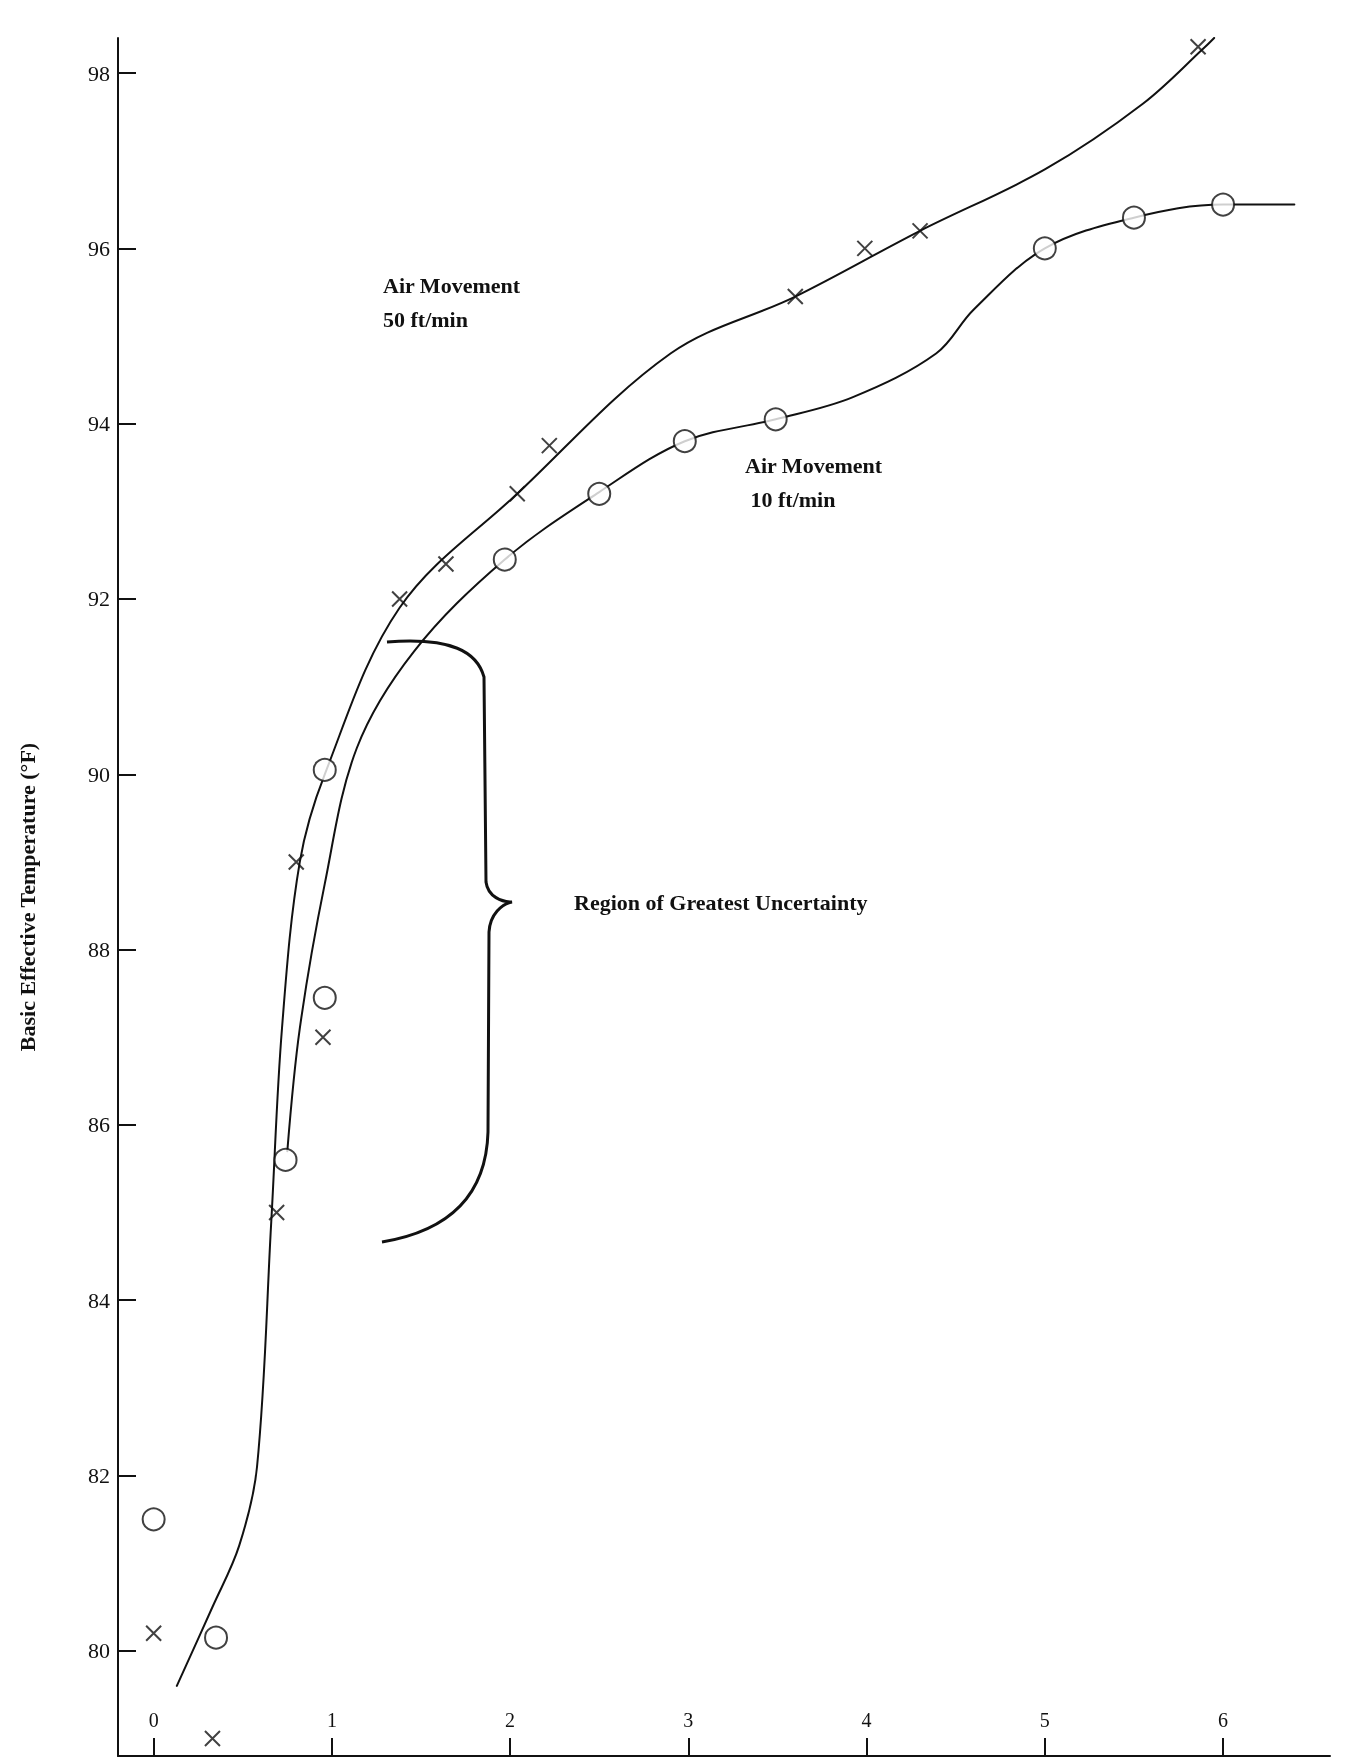 The image size is (1345, 1760). Describe the element at coordinates (99, 424) in the screenshot. I see `y-tick-label: 94` at that location.